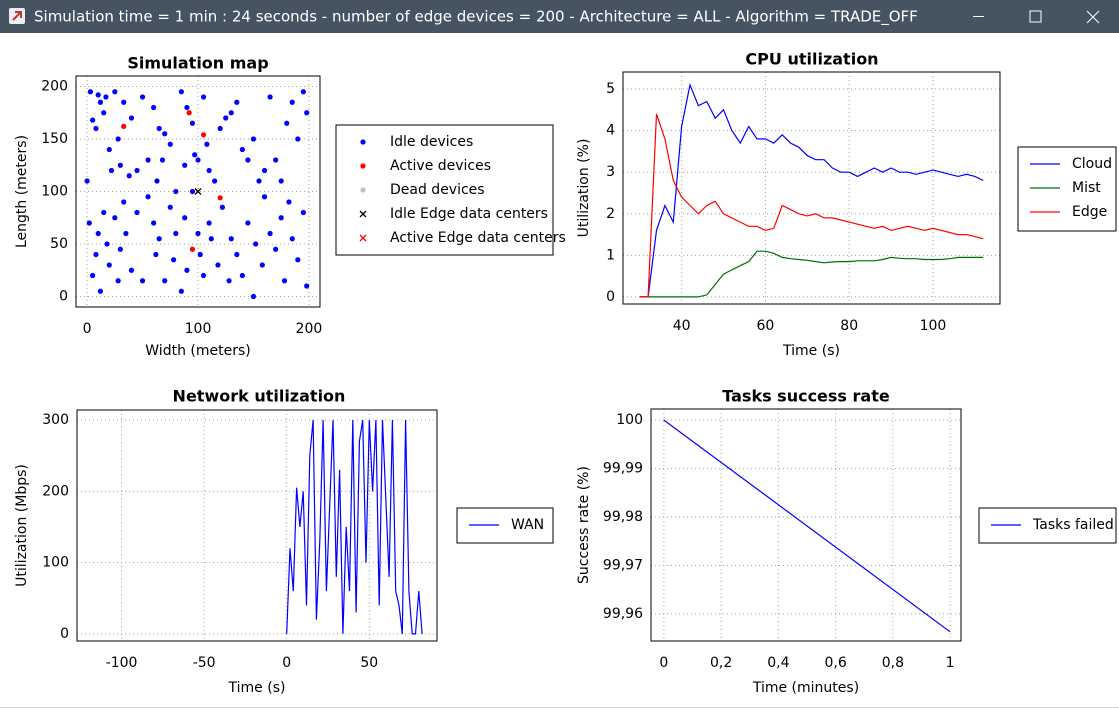  What do you see at coordinates (610, 131) in the screenshot?
I see `y-tick-label: 4` at bounding box center [610, 131].